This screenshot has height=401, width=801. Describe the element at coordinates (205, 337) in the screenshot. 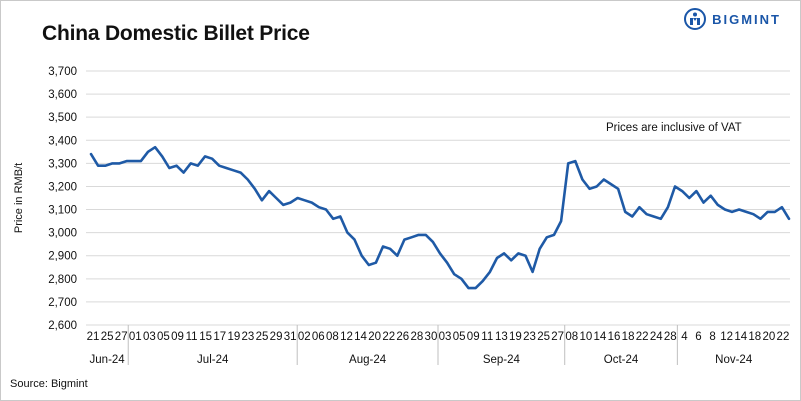

I see `x-tick-label: 15` at that location.